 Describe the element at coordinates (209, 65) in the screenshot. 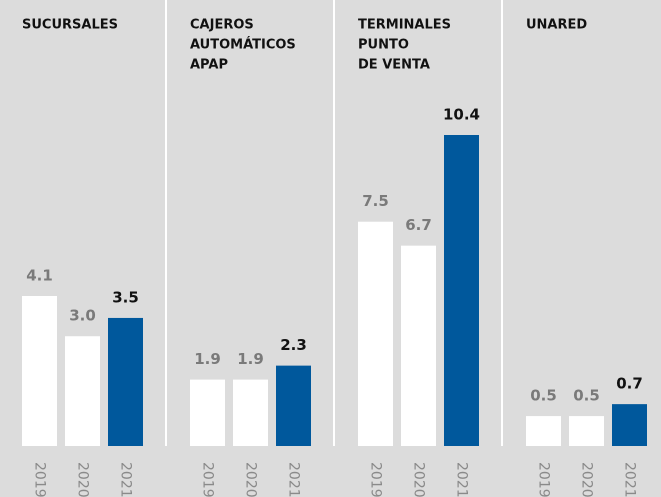

I see `panel-title: APAP` at that location.